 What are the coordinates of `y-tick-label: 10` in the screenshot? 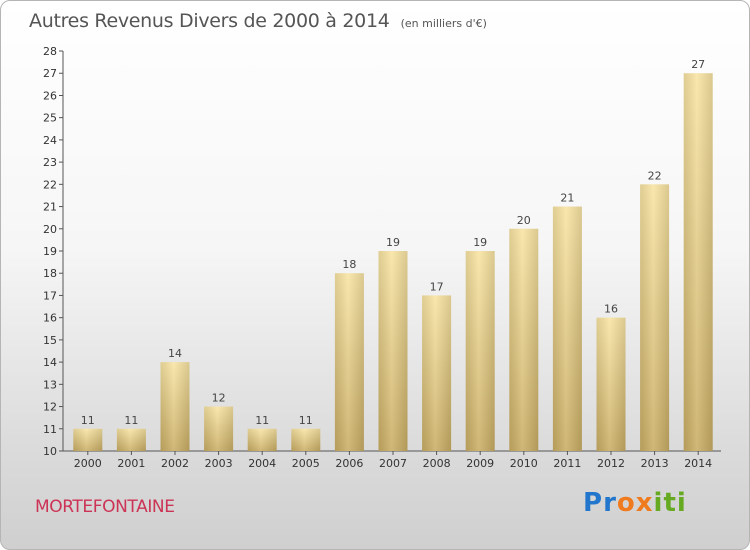 It's located at (50, 451).